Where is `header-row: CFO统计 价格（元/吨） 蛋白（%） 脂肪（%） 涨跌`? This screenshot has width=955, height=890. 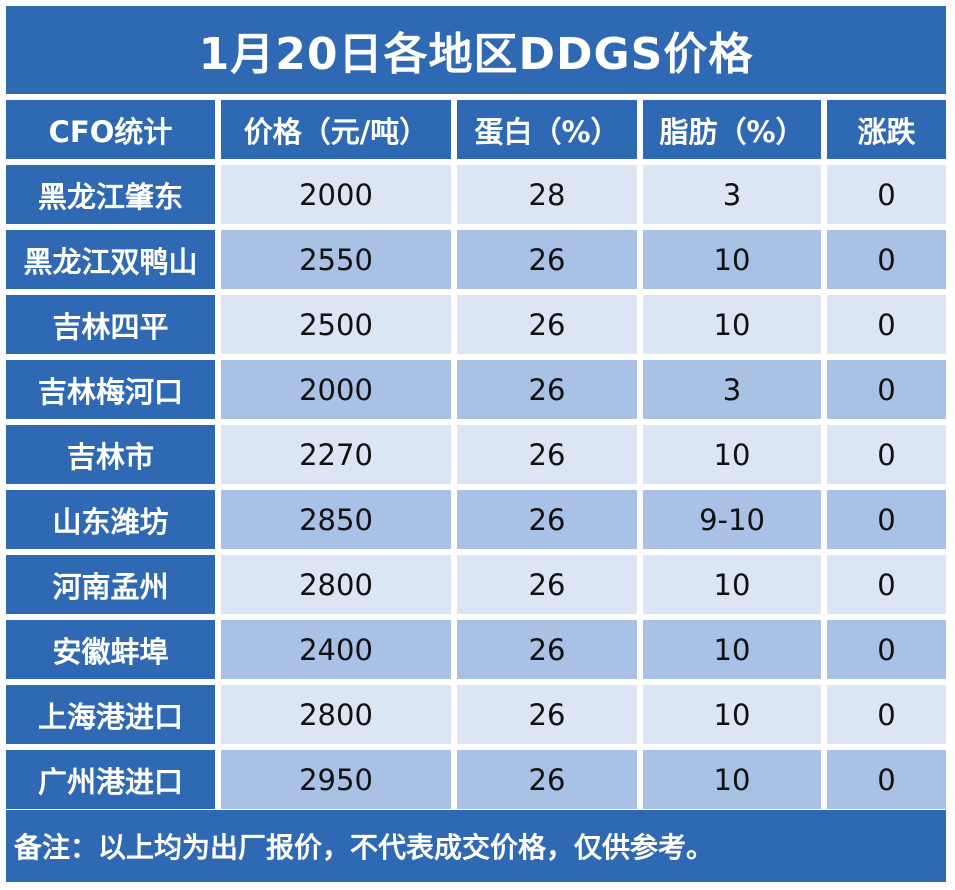 header-row: CFO统计 价格（元/吨） 蛋白（%） 脂肪（%） 涨跌 is located at coordinates (476, 129).